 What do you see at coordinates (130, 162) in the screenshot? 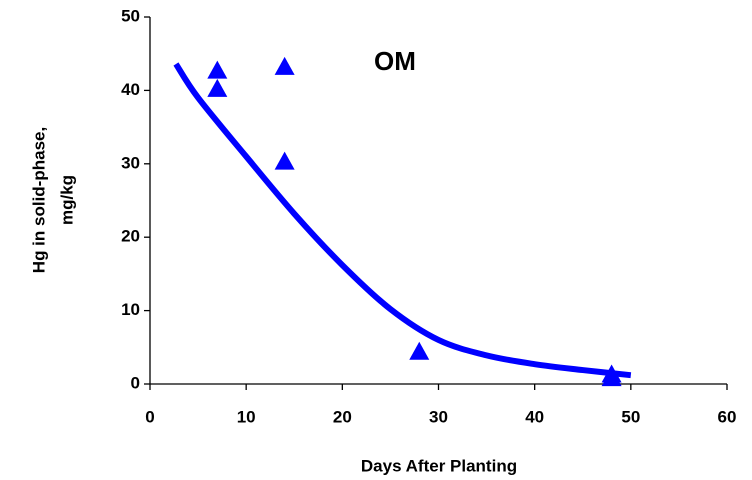
I see `y-tick-label: 30` at bounding box center [130, 162].